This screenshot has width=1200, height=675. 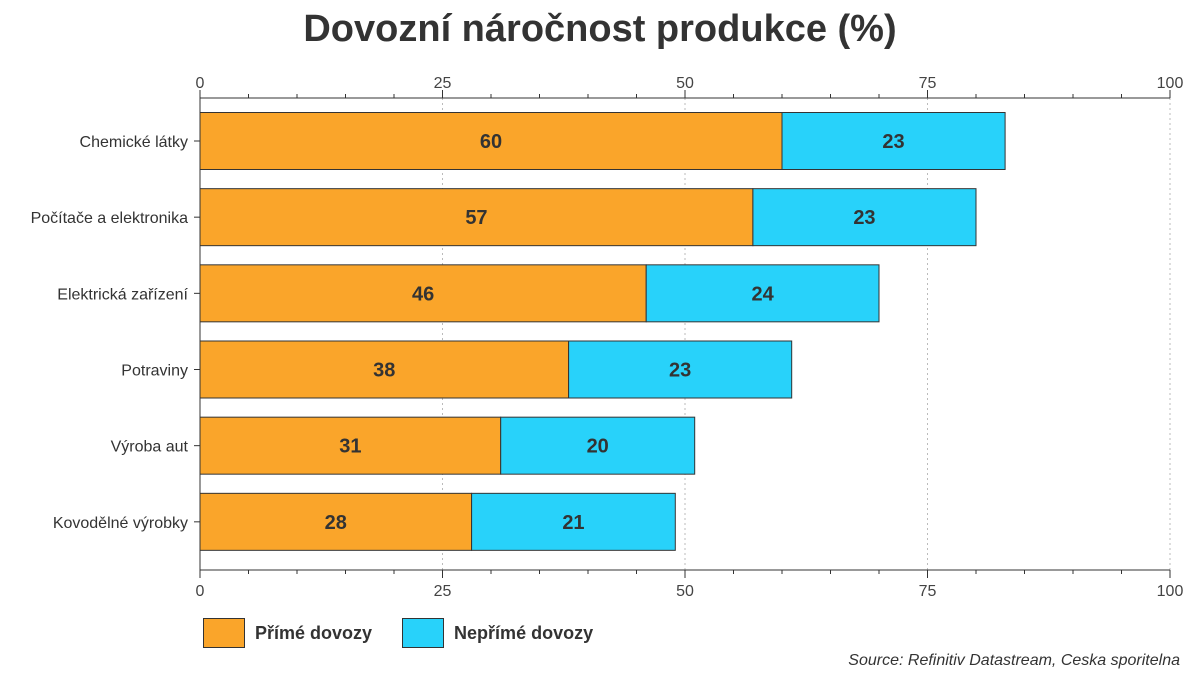 What do you see at coordinates (134, 142) in the screenshot?
I see `category-label: Chemické látky` at bounding box center [134, 142].